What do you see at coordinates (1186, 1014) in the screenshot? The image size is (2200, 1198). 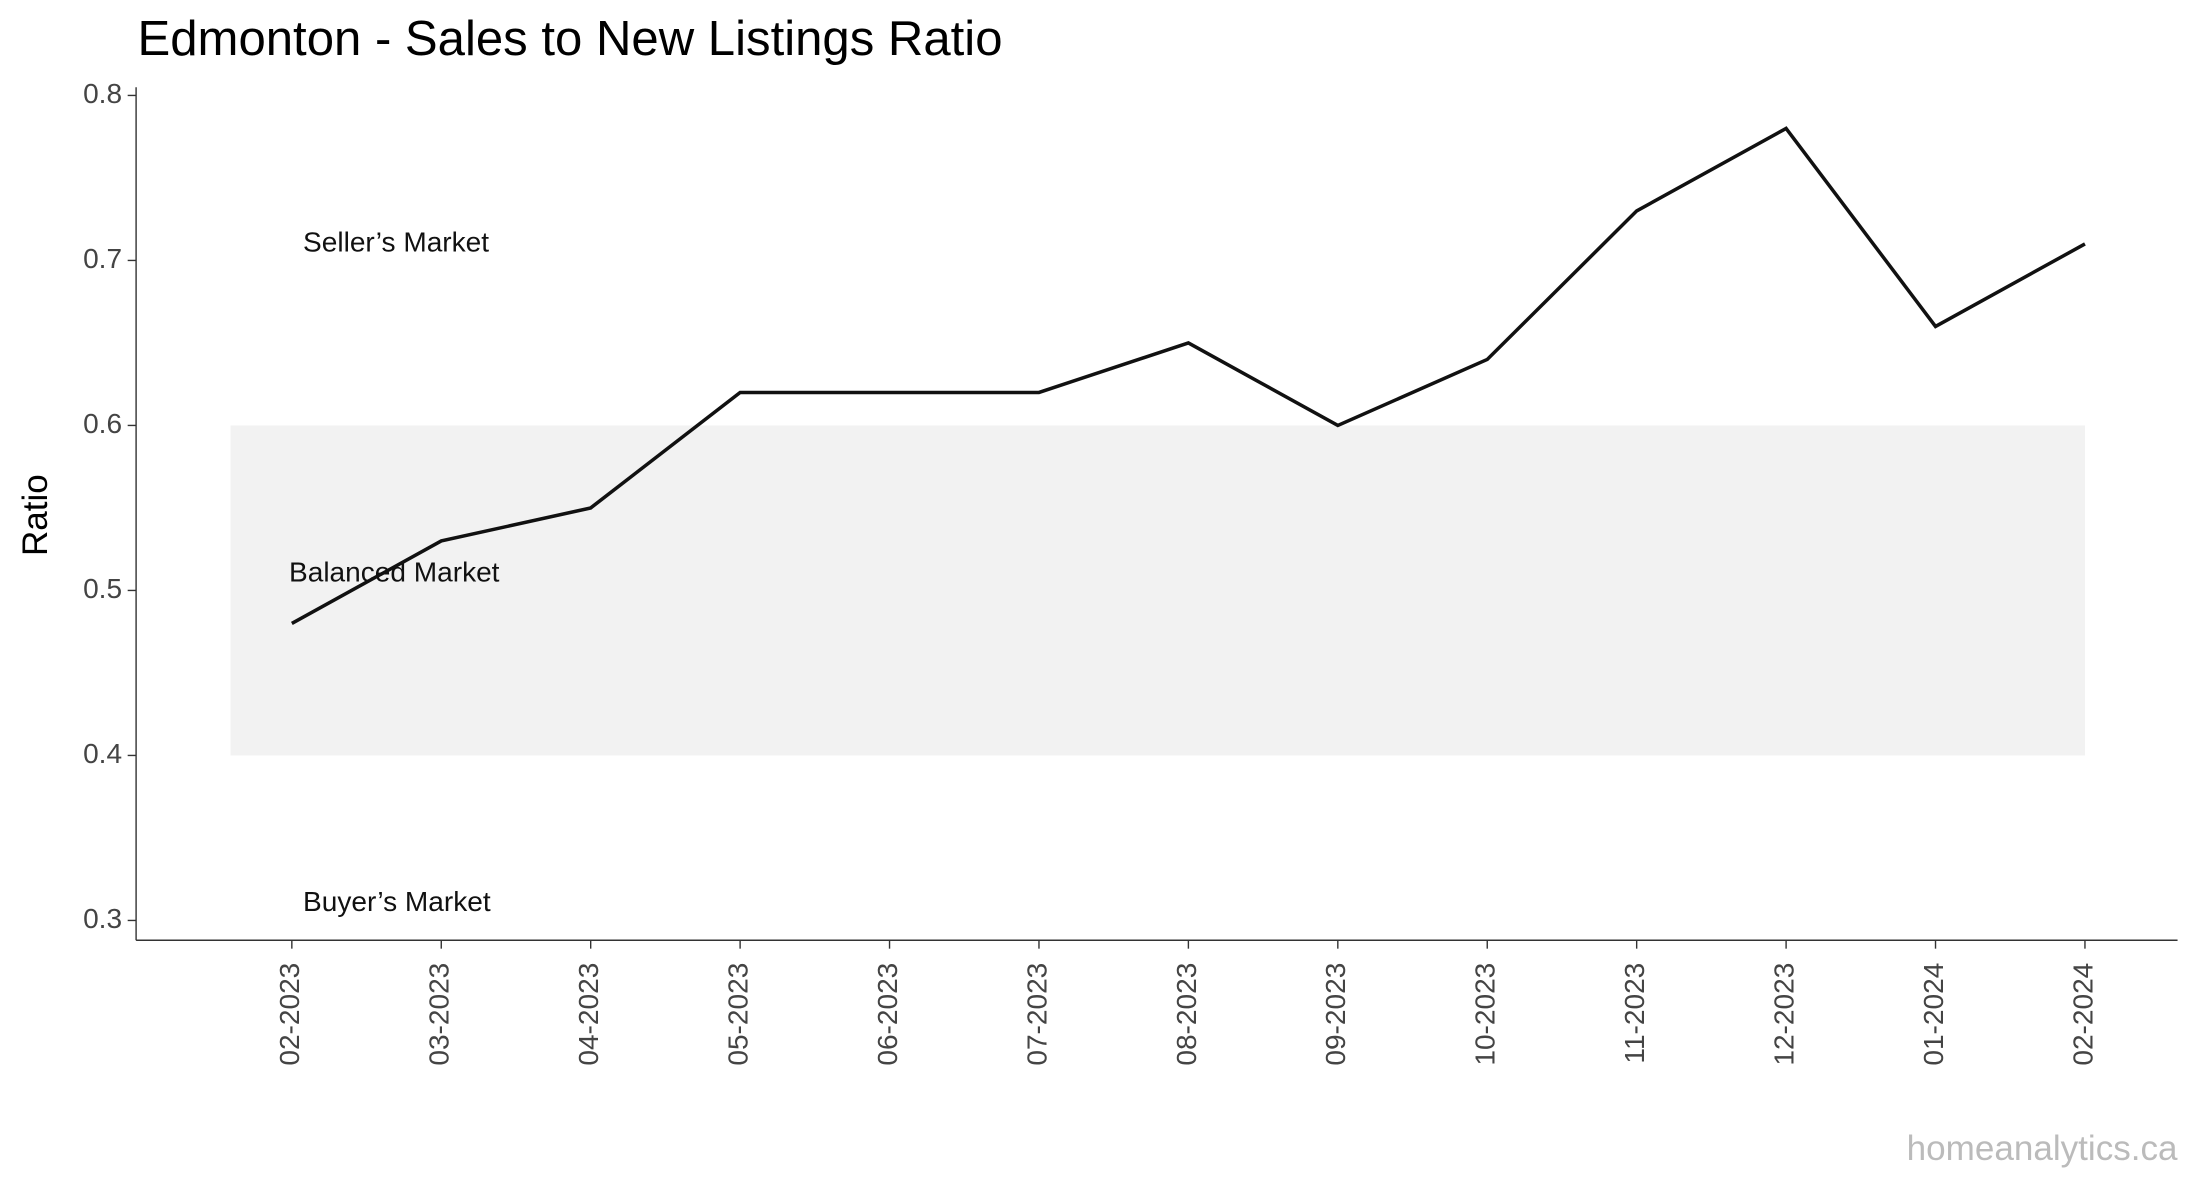 I see `x-tick-label: 08-2023` at bounding box center [1186, 1014].